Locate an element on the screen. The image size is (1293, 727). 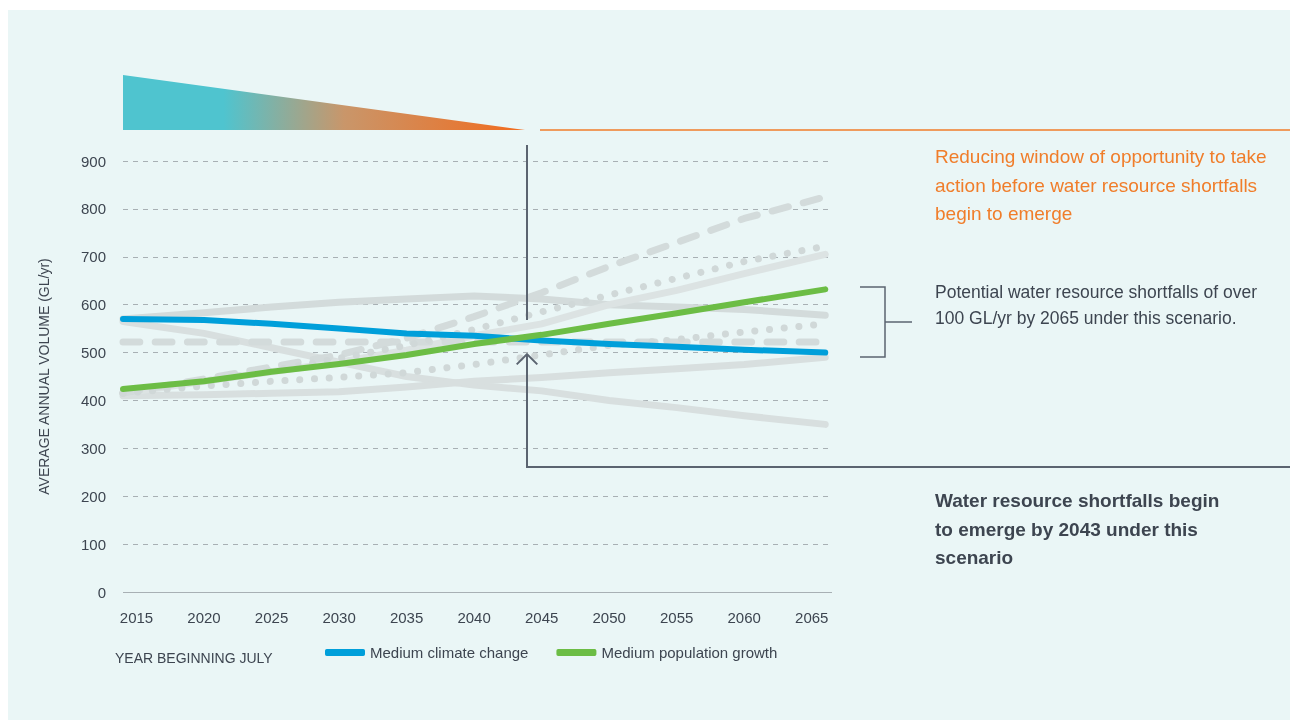
y-tick-label: 700 is located at coordinates (93, 257).